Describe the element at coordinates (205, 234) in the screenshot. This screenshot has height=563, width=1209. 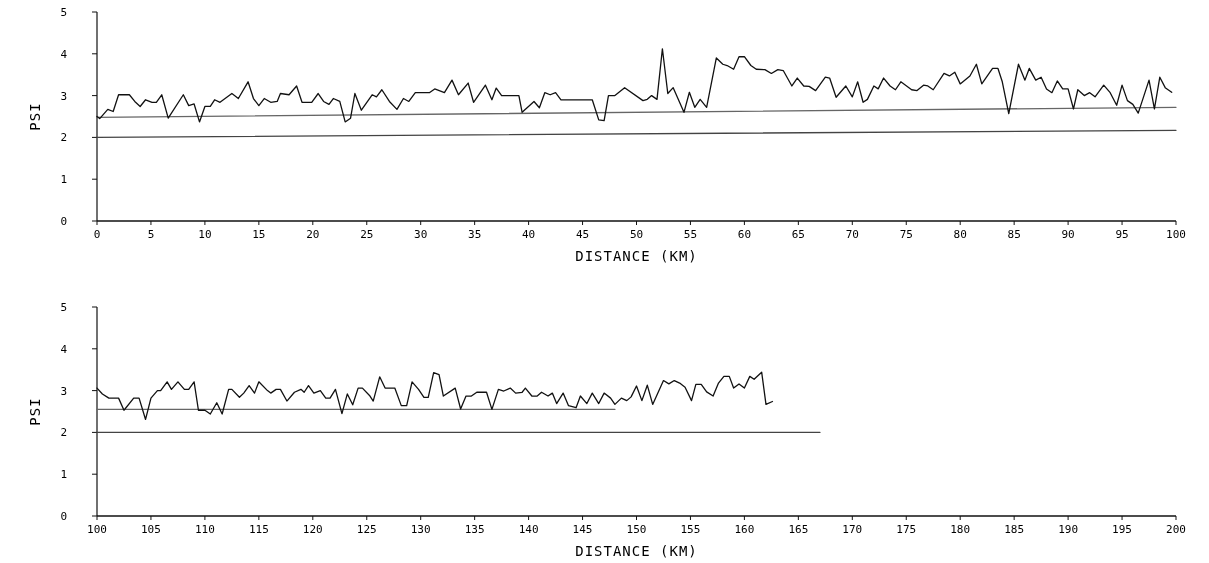
I see `x-tick-label: 10` at that location.